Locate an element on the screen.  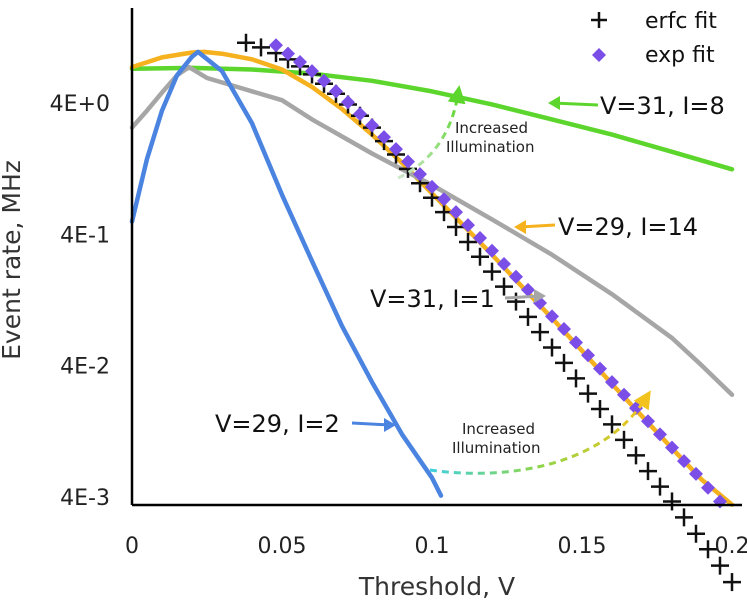
legend-diamond-icon is located at coordinates (599, 55).